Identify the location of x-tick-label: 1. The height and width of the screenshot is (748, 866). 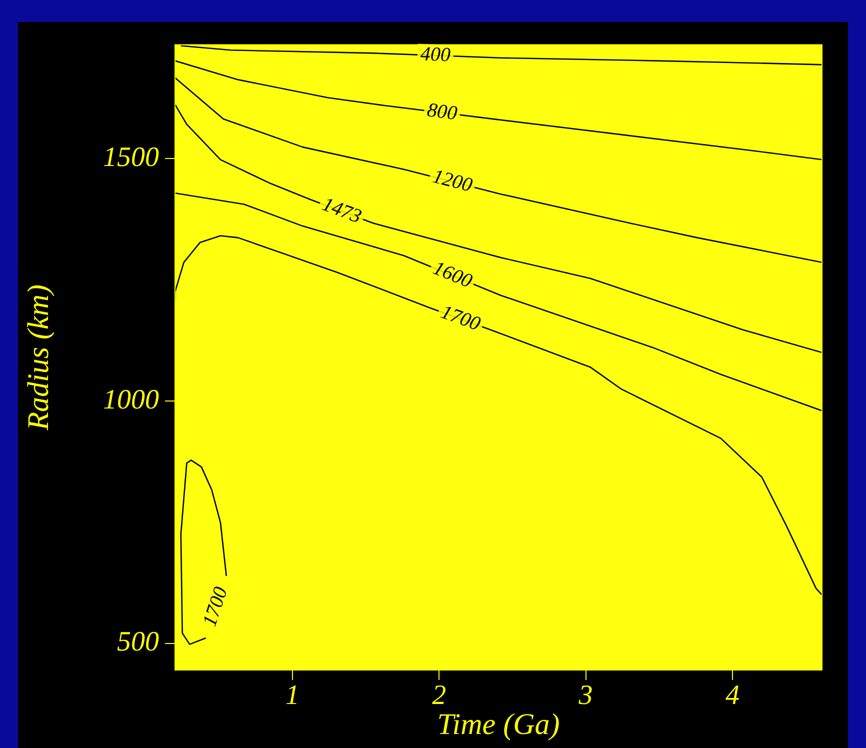
(292, 696).